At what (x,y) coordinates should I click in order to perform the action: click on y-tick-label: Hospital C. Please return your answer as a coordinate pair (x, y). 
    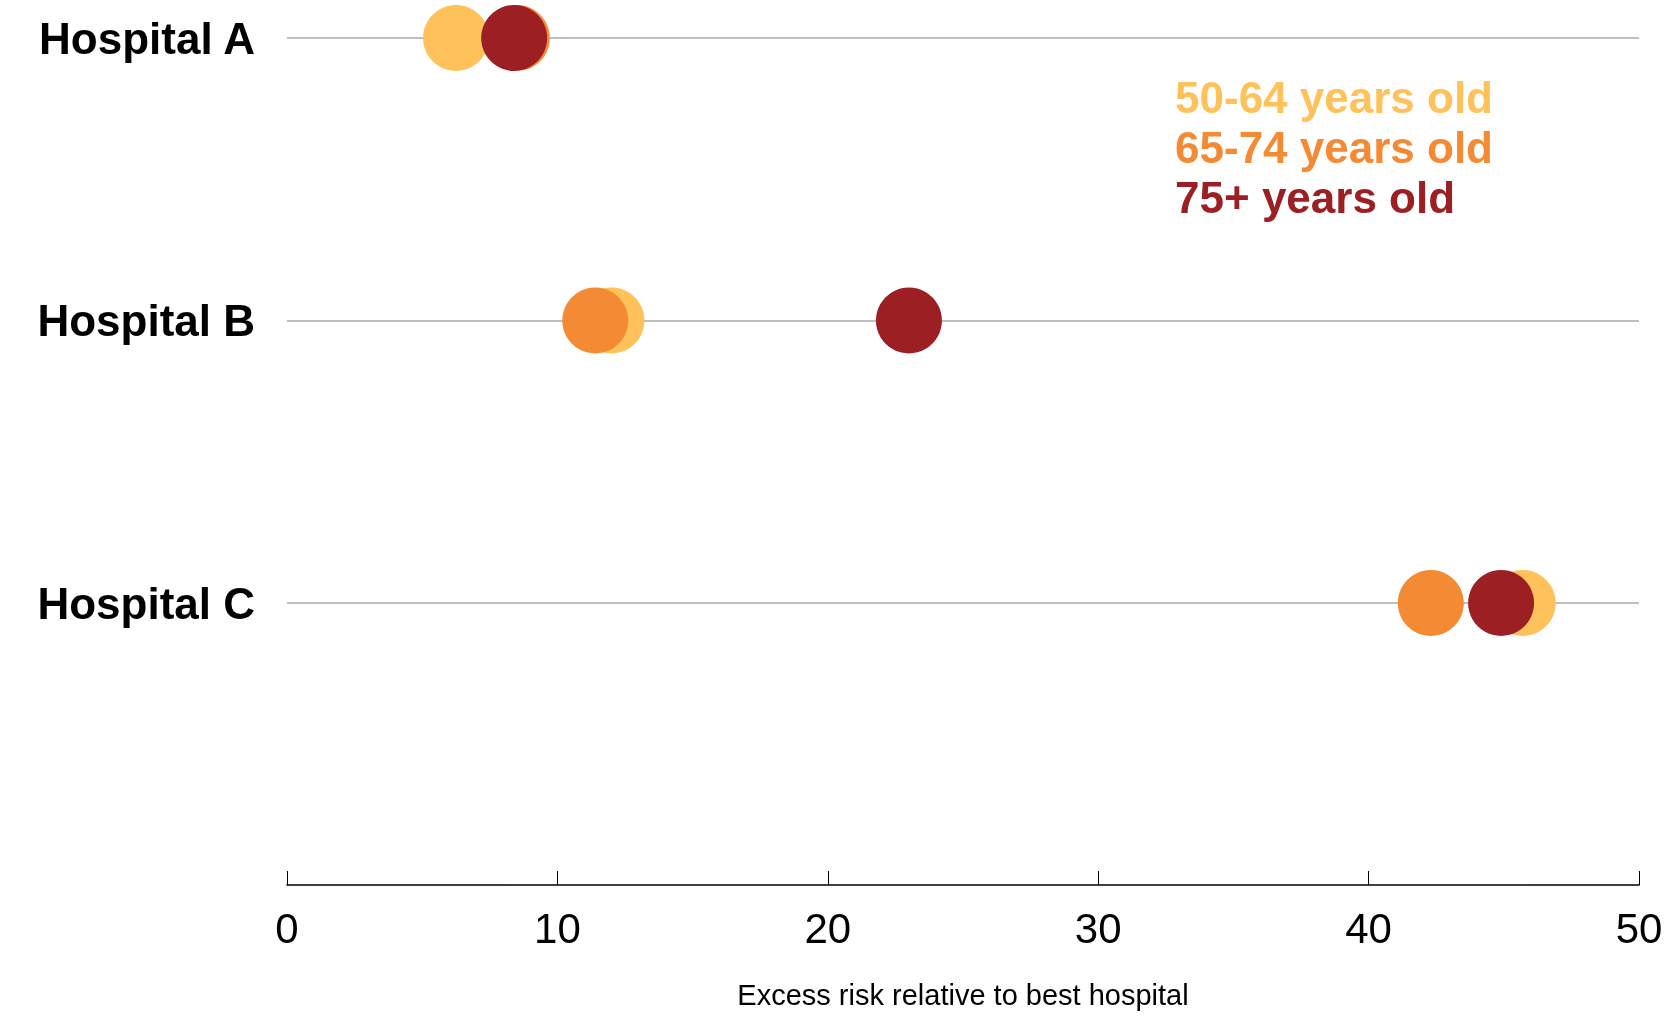
    Looking at the image, I should click on (146, 603).